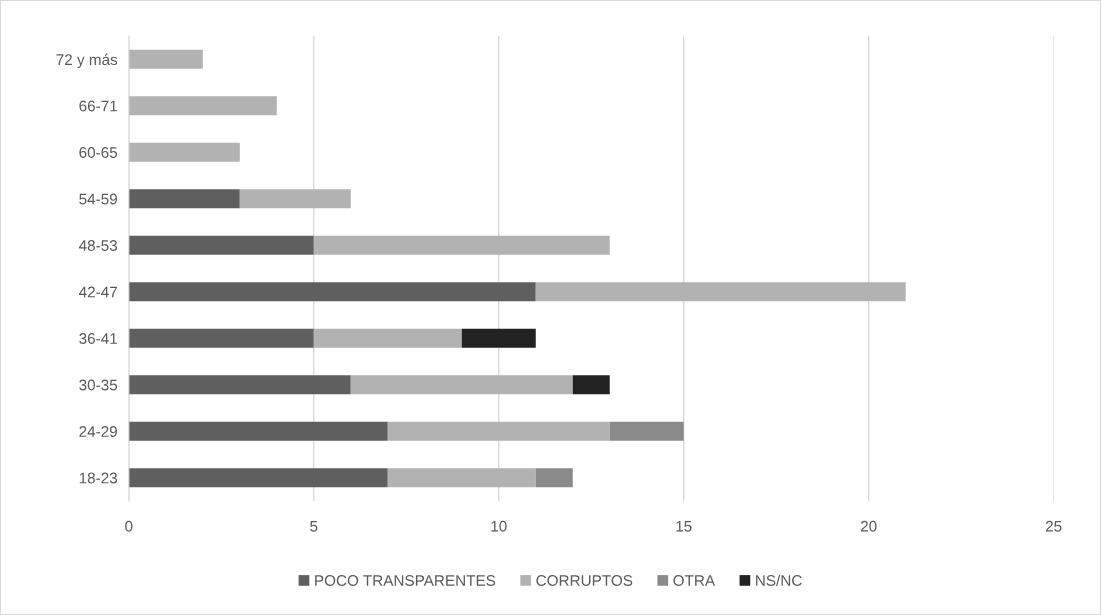 This screenshot has width=1101, height=615. What do you see at coordinates (684, 526) in the screenshot?
I see `x-tick-label: 15` at bounding box center [684, 526].